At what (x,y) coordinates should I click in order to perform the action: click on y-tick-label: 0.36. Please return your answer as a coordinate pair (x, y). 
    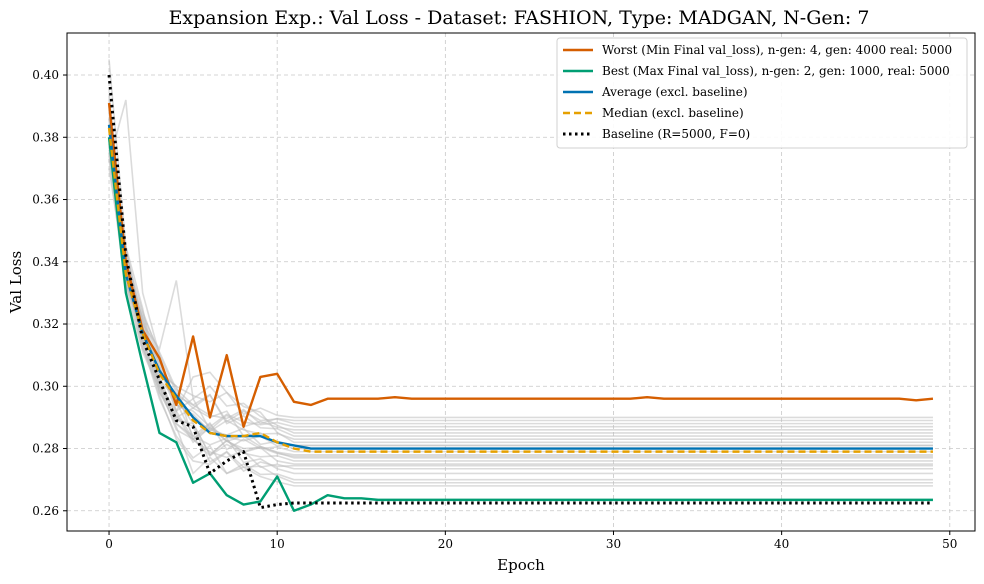
    Looking at the image, I should click on (45, 200).